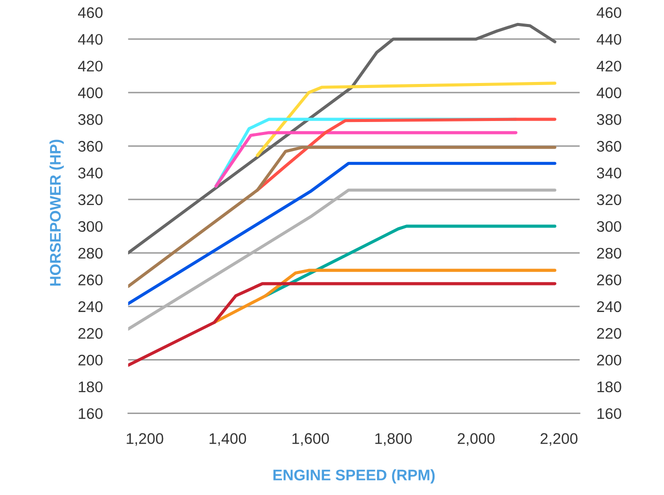 Image resolution: width=664 pixels, height=495 pixels. What do you see at coordinates (90, 92) in the screenshot?
I see `y-tick-label: 400` at bounding box center [90, 92].